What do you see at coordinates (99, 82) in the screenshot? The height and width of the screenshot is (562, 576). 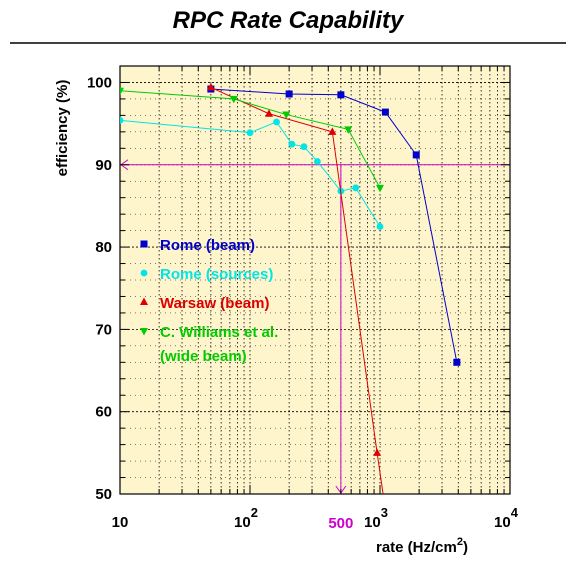 I see `y-tick-label: 100` at bounding box center [99, 82].